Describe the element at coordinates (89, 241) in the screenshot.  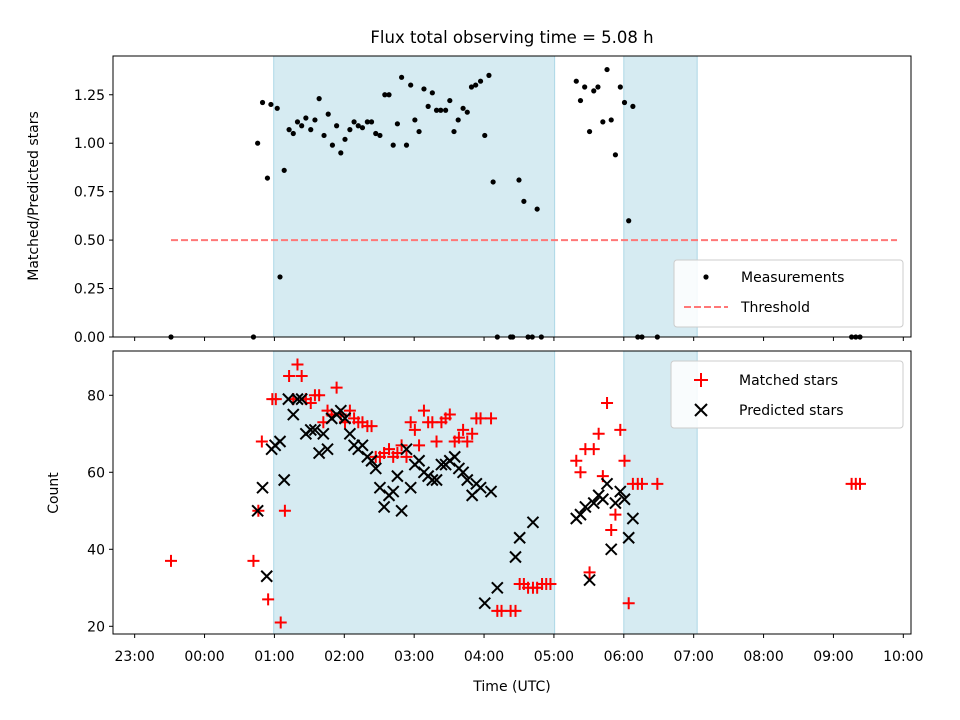
I see `ratio-y-tick-label: 0.50` at that location.